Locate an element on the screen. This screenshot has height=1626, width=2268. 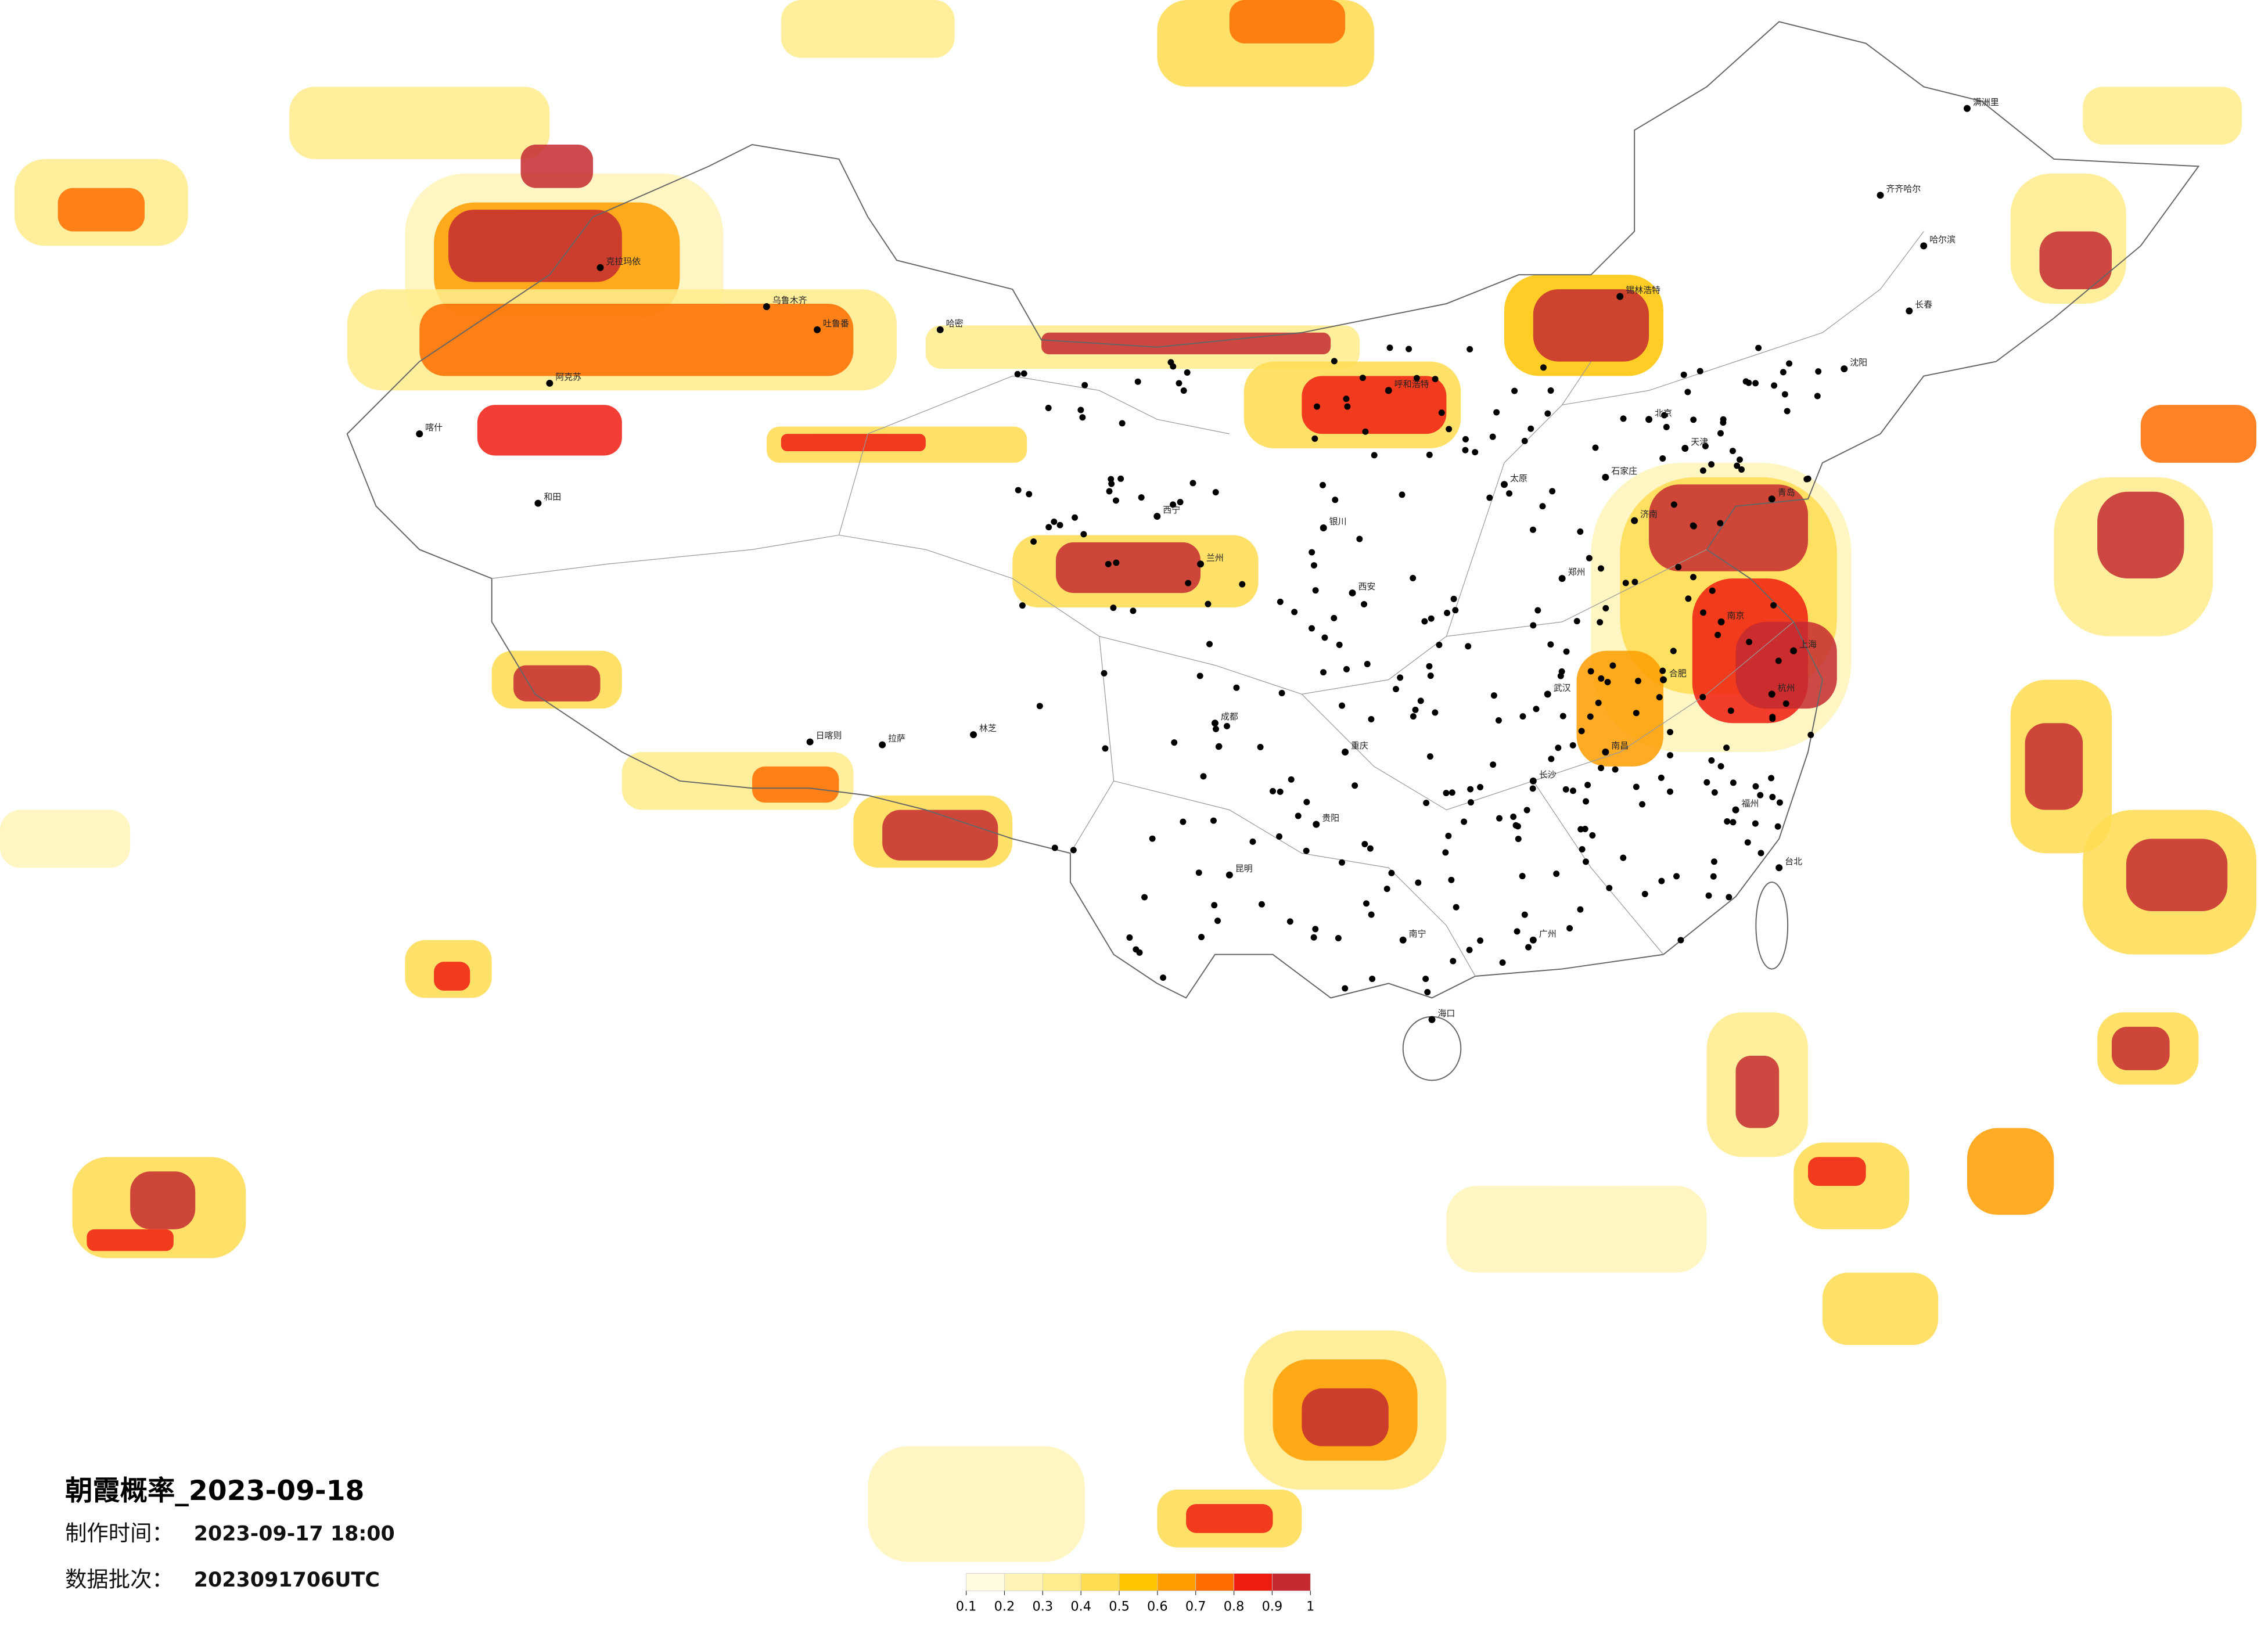
colorbar-tick-label: 0.7 is located at coordinates (1195, 1606).